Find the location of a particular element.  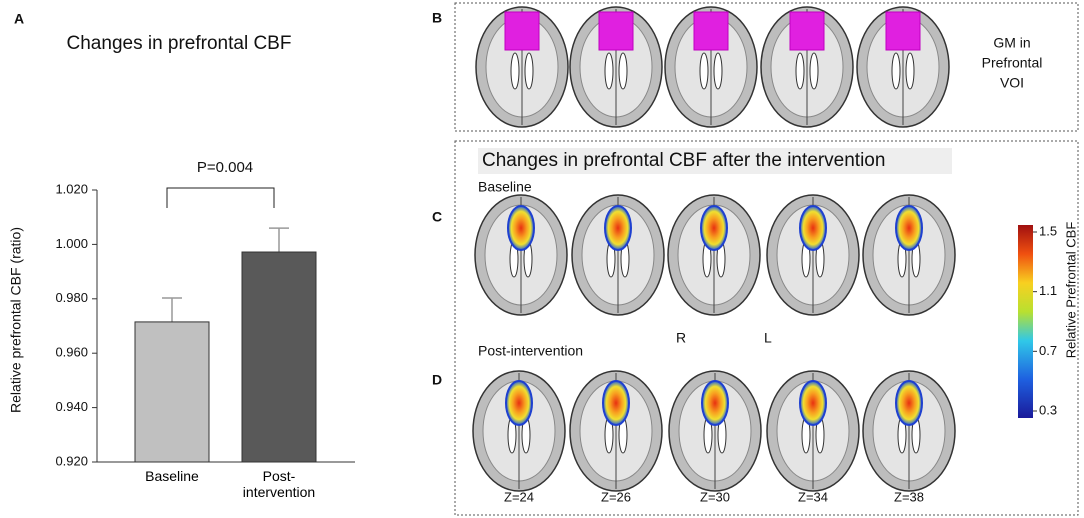

y-tick-label: 1.020 is located at coordinates (71, 188).